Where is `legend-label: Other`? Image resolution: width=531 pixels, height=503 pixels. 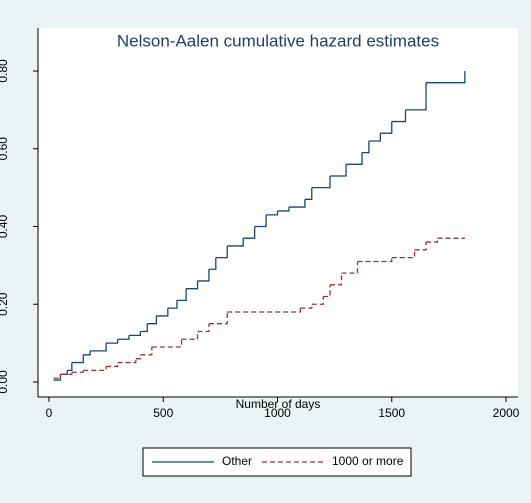 legend-label: Other is located at coordinates (237, 461).